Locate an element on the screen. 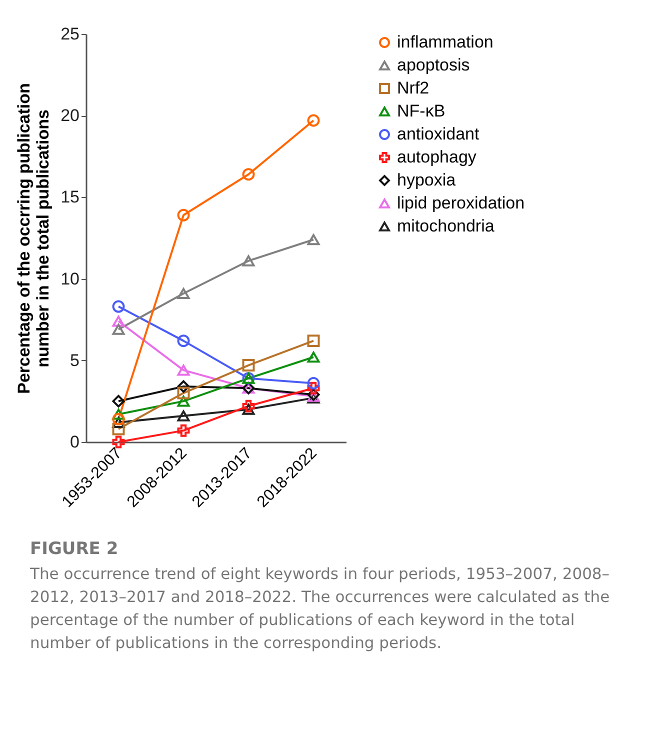  legend-label: NF-κB is located at coordinates (421, 111).